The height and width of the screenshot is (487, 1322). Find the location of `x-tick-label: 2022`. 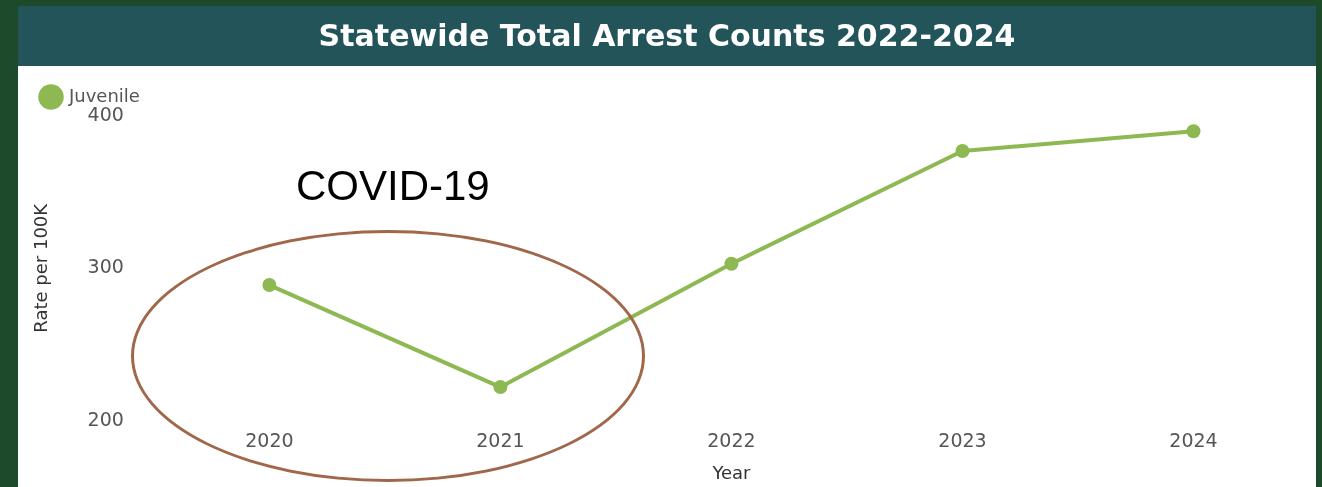

x-tick-label: 2022 is located at coordinates (731, 439).